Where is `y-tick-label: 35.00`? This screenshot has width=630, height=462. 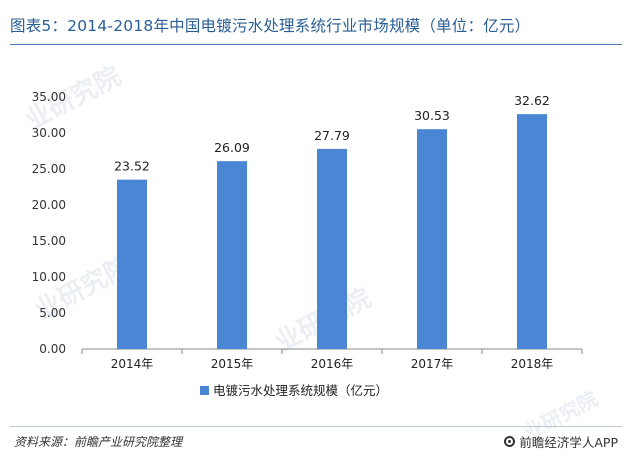
y-tick-label: 35.00 is located at coordinates (49, 97).